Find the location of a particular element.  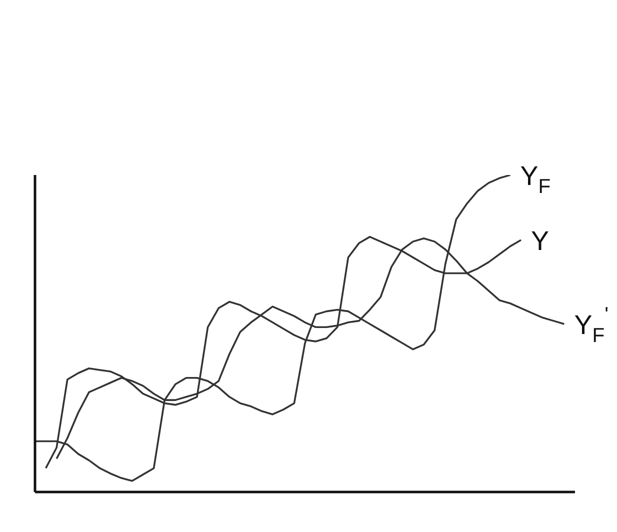

series-label: Y is located at coordinates (540, 241).